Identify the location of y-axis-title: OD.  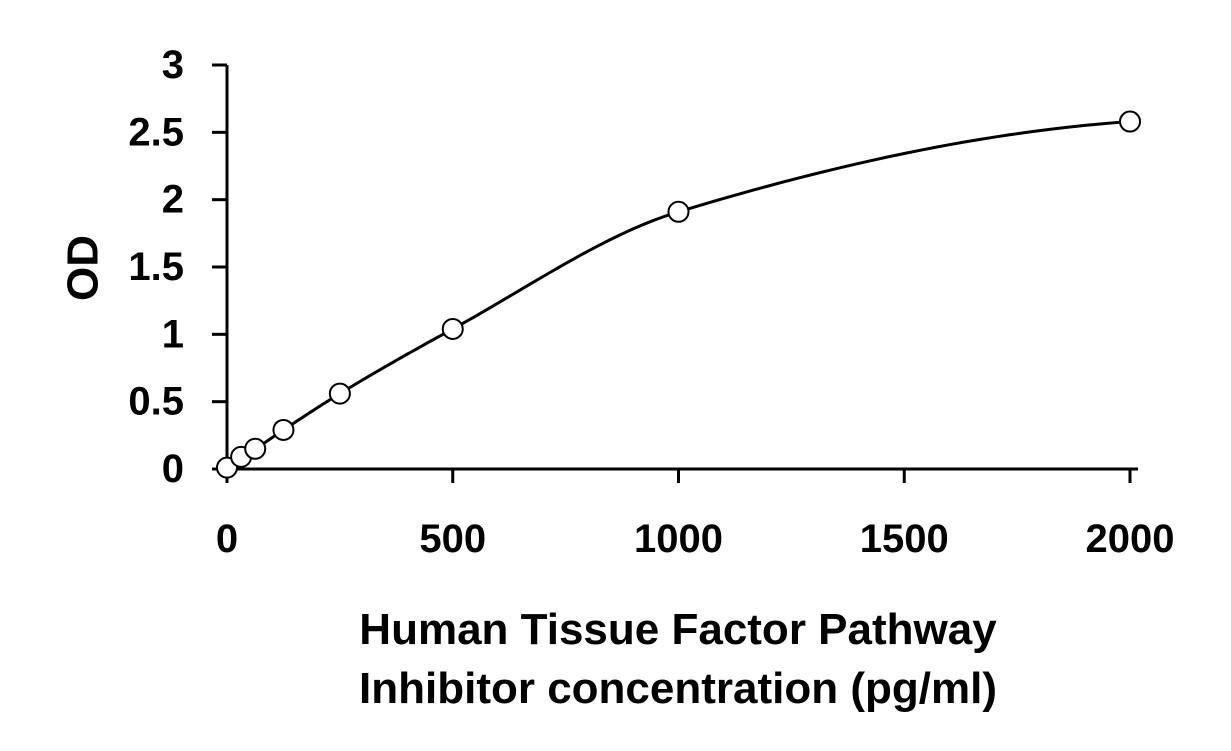
(83, 268).